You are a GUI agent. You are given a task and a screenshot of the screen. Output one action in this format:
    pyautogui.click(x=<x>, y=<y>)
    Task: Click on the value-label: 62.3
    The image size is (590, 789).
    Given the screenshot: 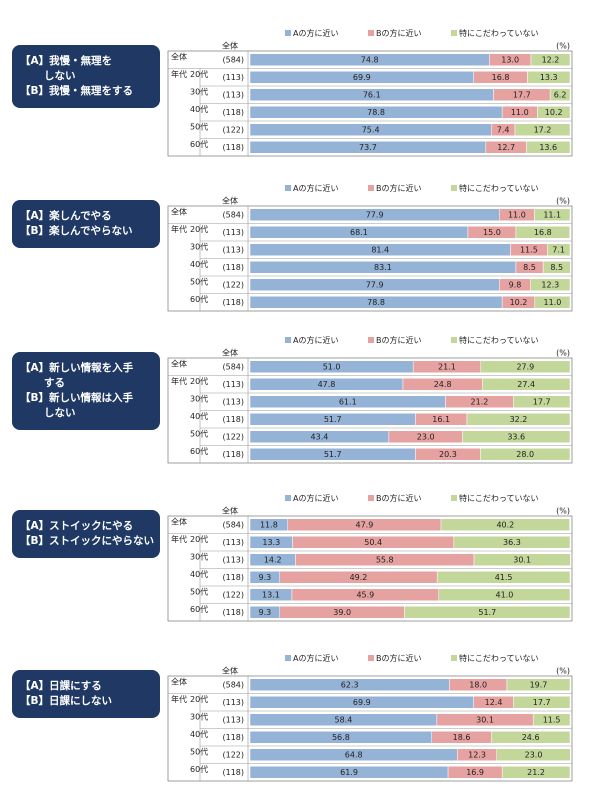 What is the action you would take?
    pyautogui.click(x=350, y=684)
    